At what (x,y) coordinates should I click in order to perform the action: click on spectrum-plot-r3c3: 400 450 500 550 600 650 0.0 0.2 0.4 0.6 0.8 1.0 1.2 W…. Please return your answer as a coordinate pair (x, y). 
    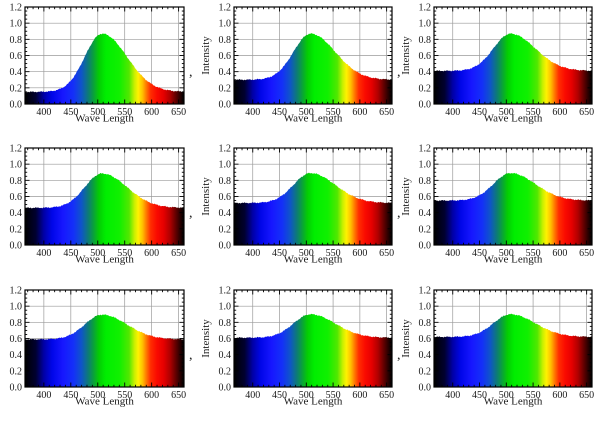
    Looking at the image, I should click on (500, 353).